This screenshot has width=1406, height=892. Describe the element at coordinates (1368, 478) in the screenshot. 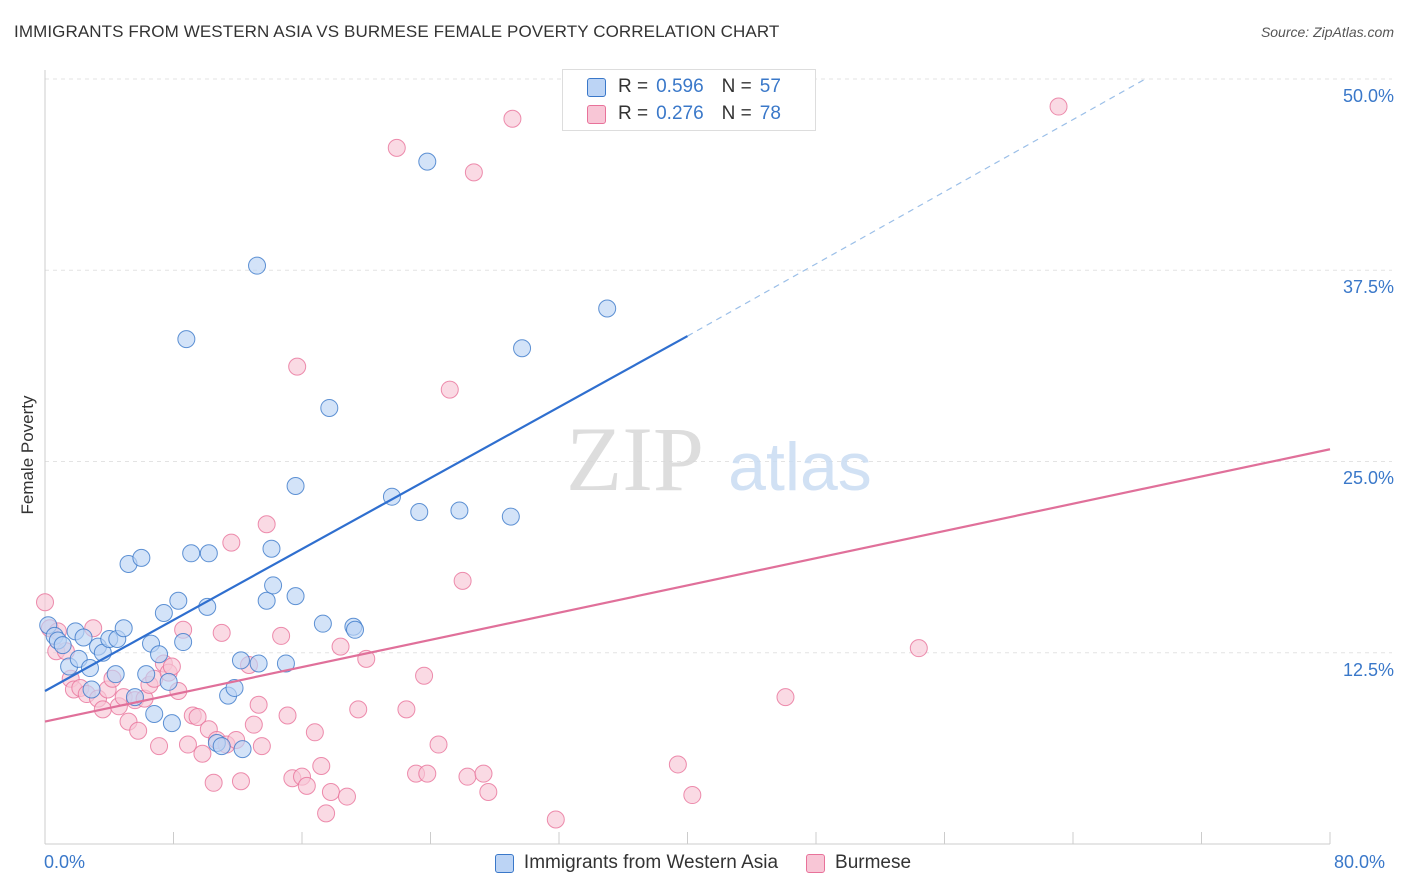

I see `y-tick-label-25: 25.0%` at that location.